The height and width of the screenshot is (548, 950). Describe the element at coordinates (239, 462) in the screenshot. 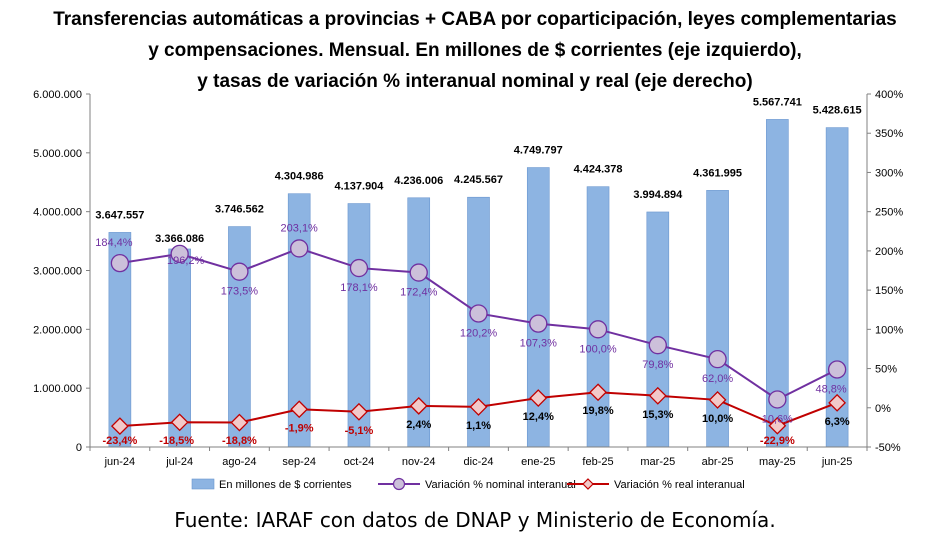

I see `x-tick-label: ago-24` at that location.